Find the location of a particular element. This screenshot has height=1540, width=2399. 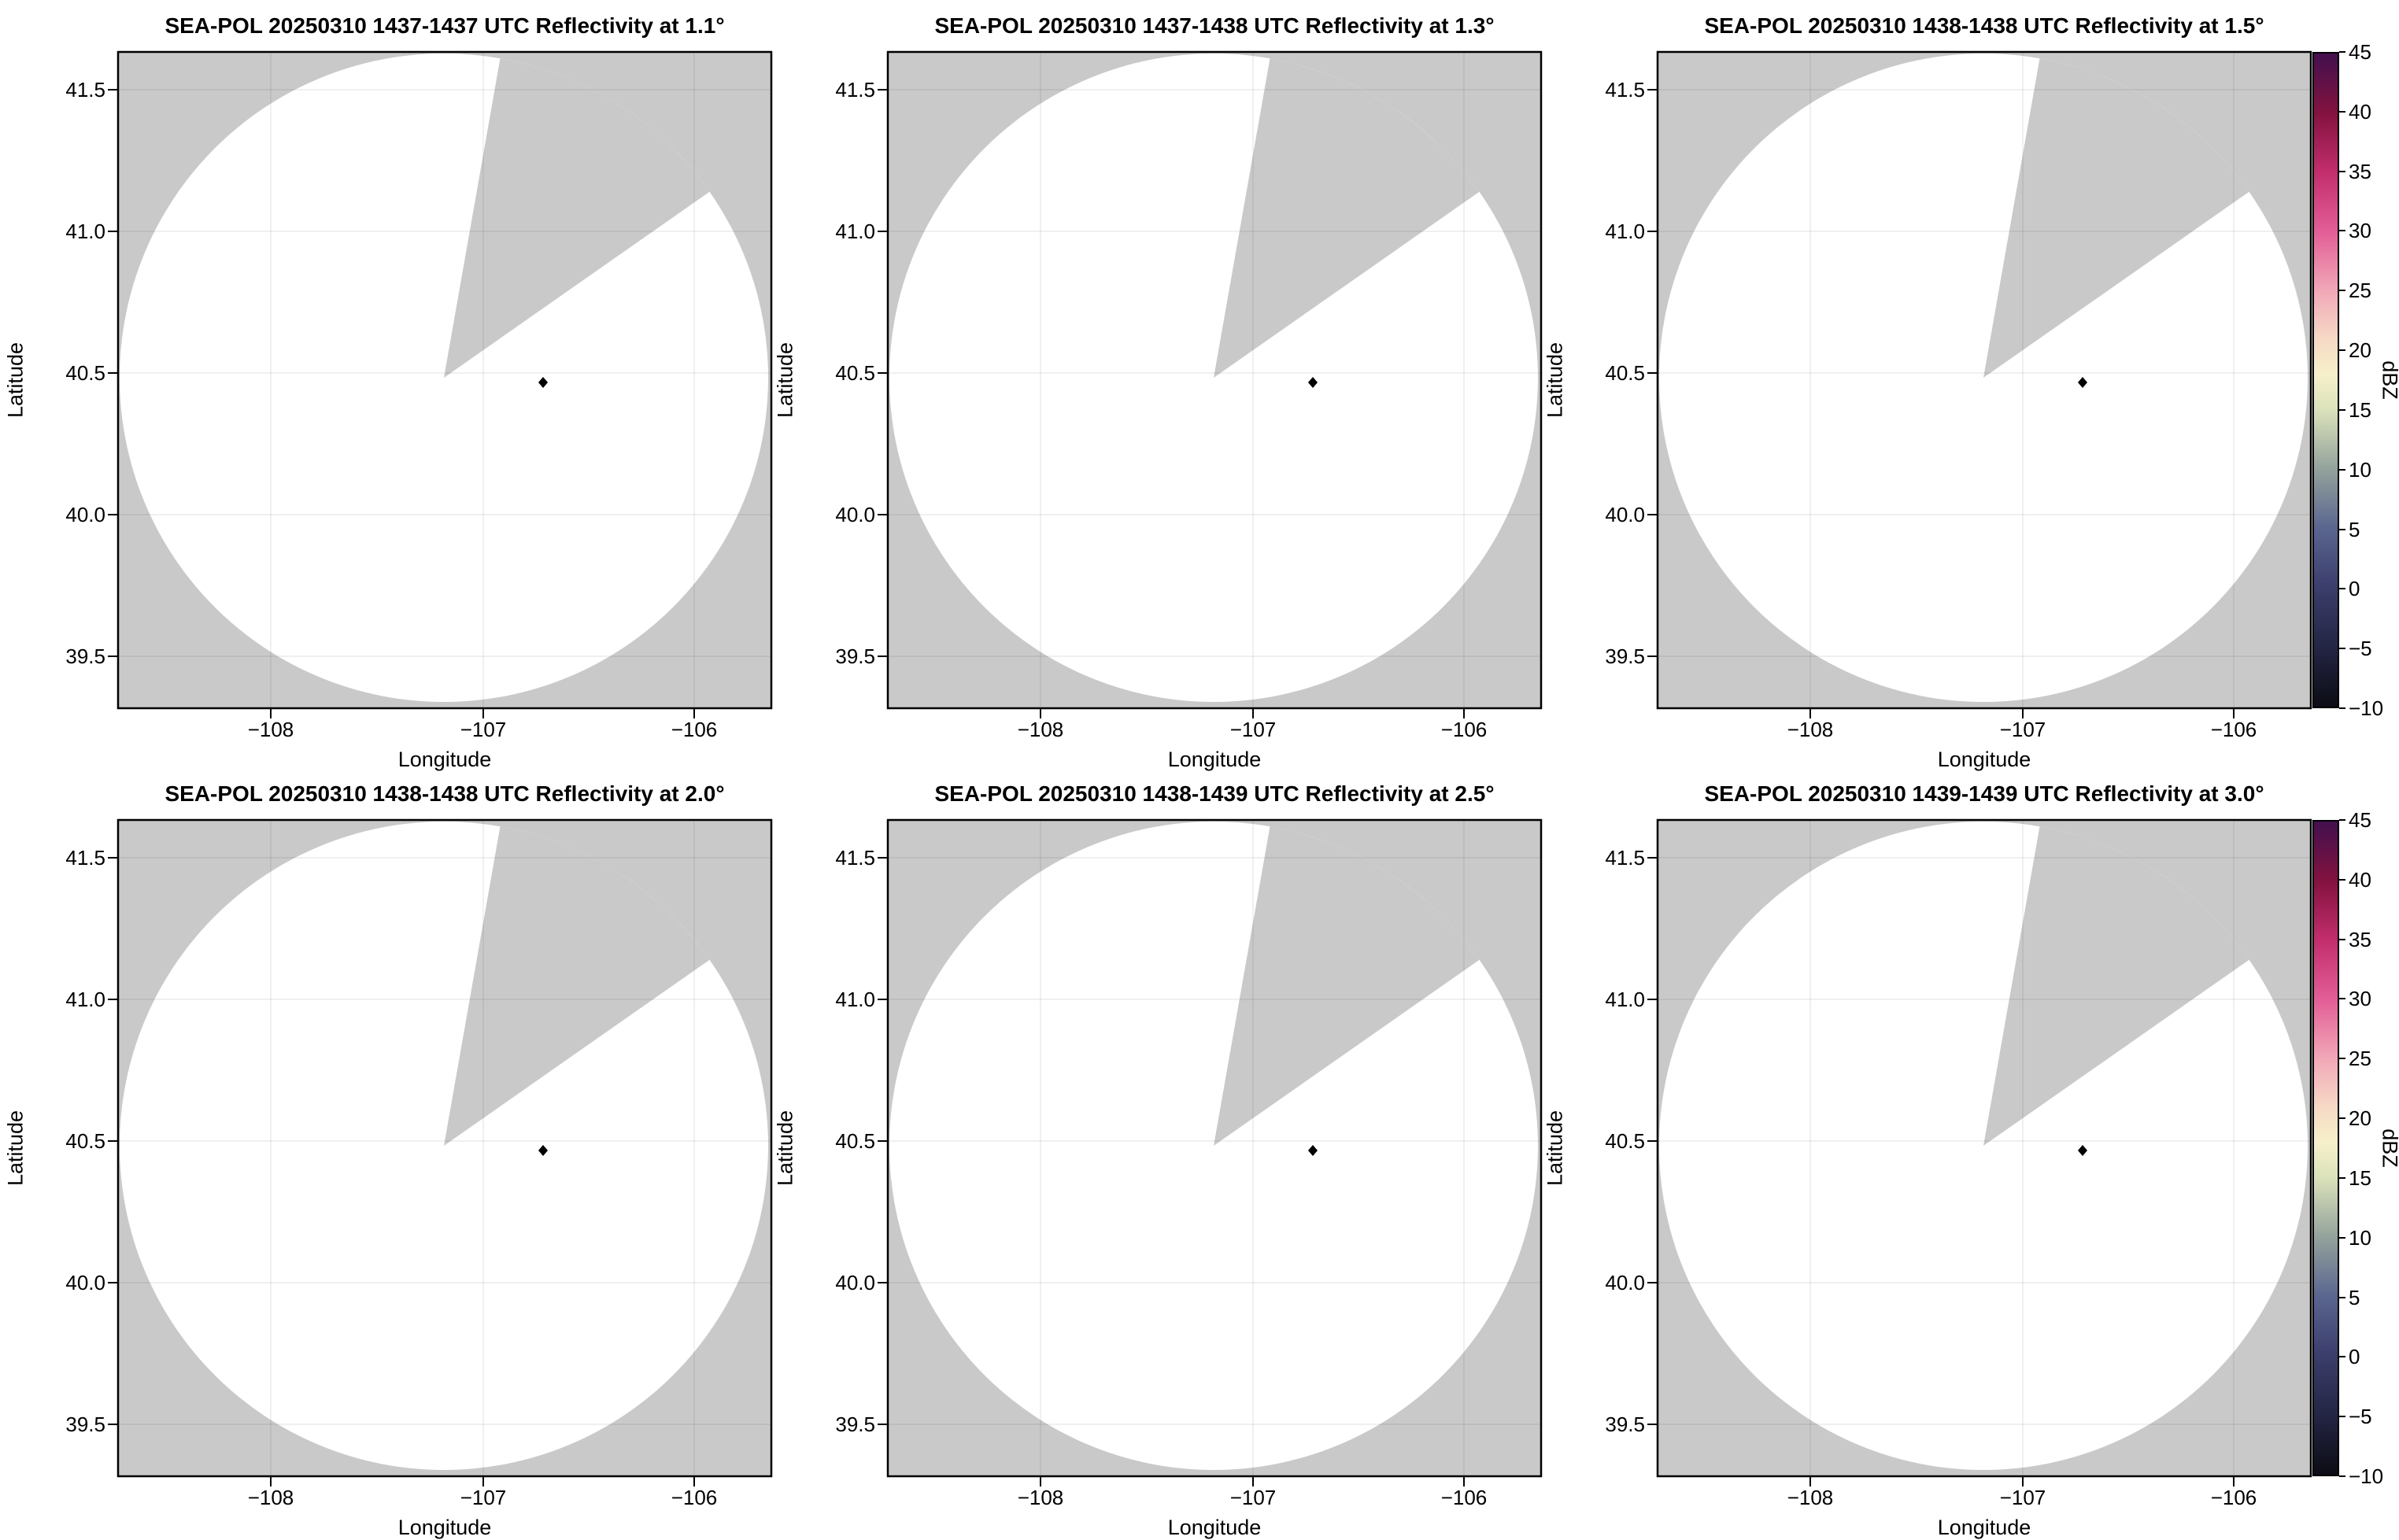

colorbar-gradient is located at coordinates (2325, 1148).